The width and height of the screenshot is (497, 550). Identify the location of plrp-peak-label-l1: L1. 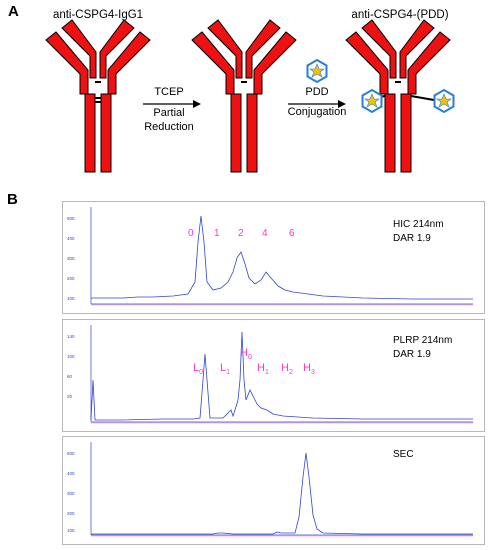
(225, 369).